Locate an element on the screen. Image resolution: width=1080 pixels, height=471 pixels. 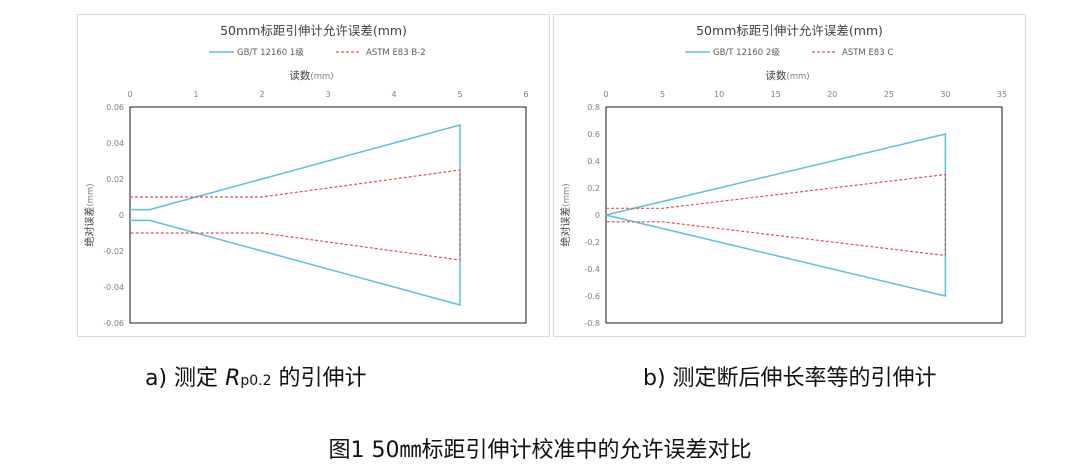
y-tick-label-3: 0 is located at coordinates (121, 215).